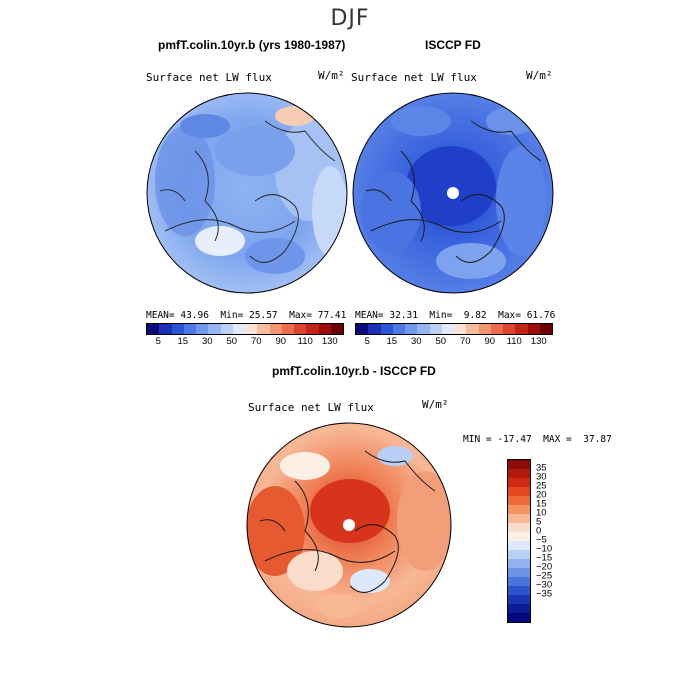 This screenshot has width=700, height=700. I want to click on panel1-units: W/m², so click(331, 75).